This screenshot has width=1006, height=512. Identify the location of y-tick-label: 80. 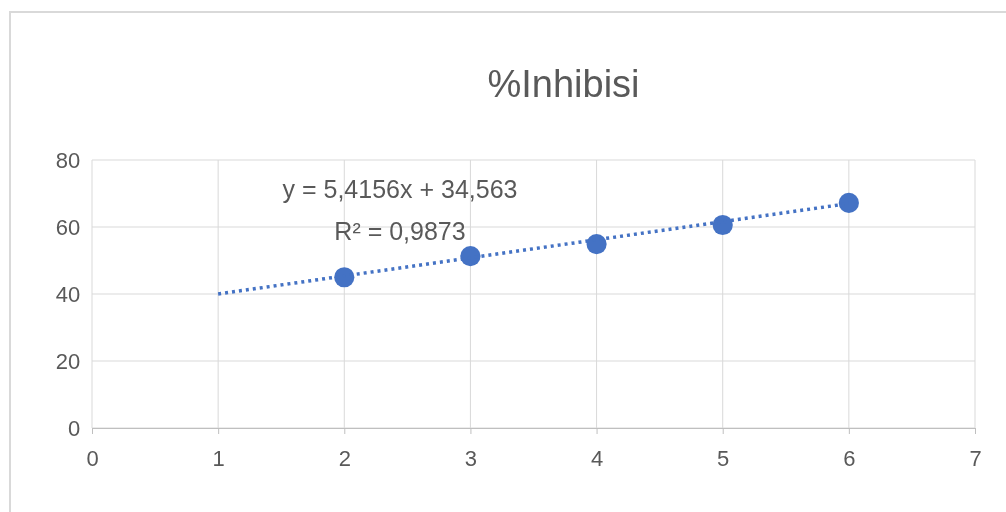
(68, 160).